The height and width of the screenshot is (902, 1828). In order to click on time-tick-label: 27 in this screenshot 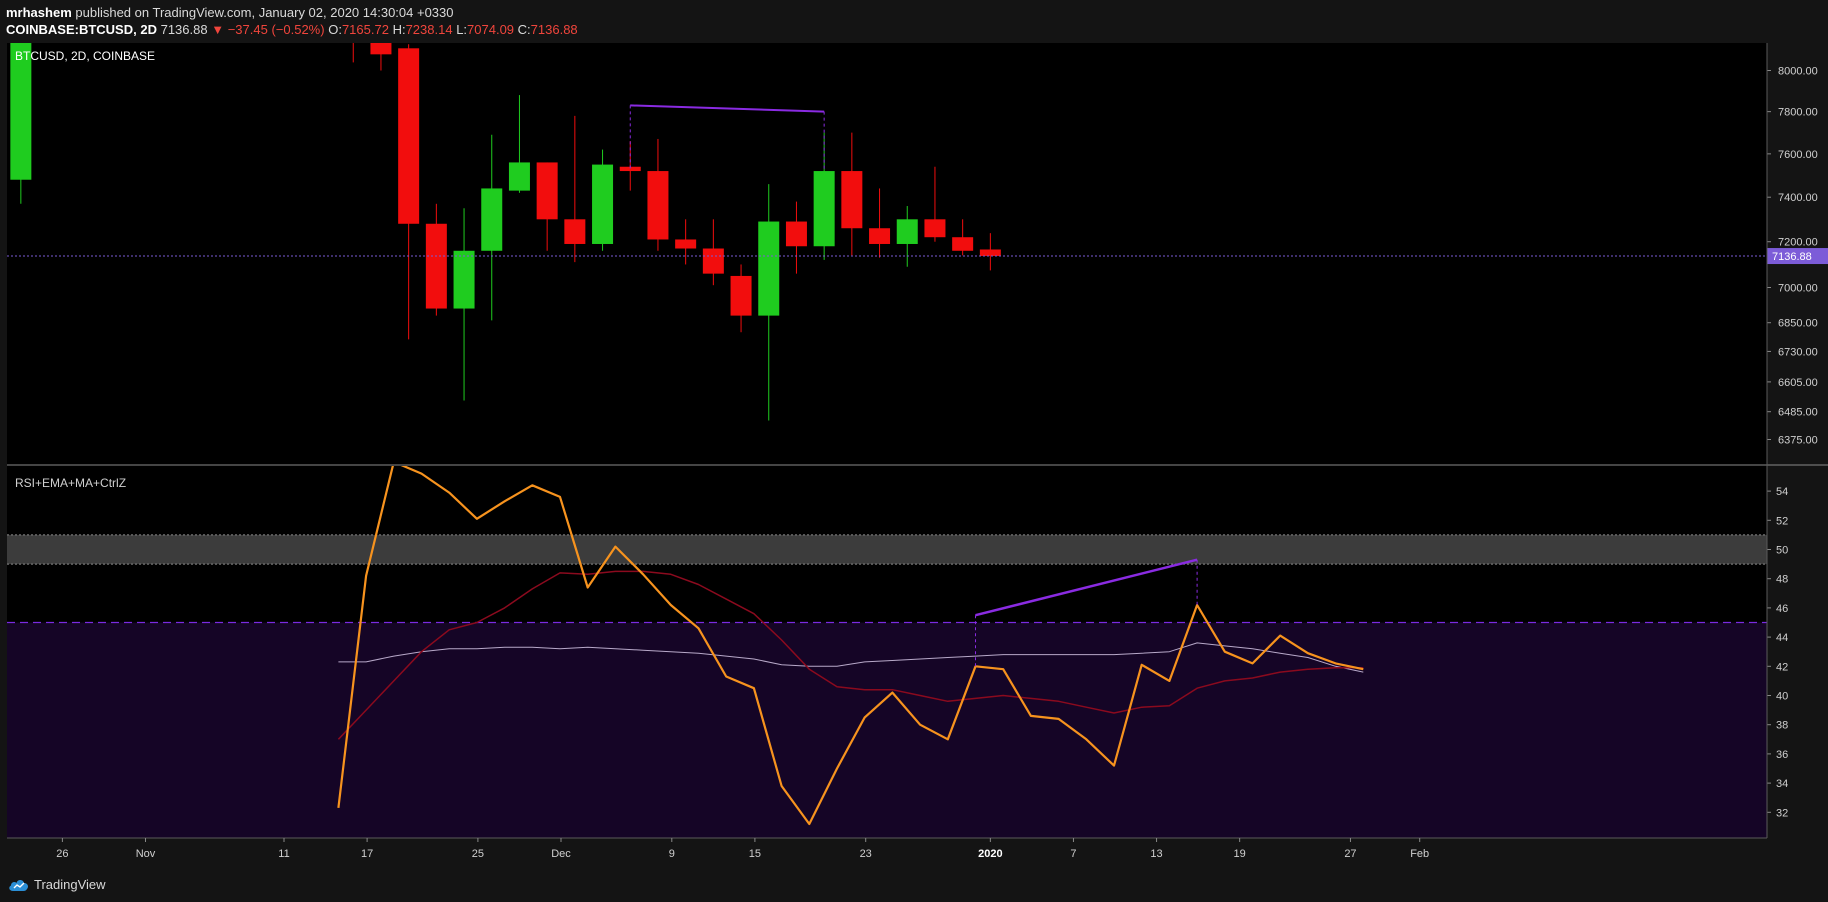, I will do `click(1350, 854)`.